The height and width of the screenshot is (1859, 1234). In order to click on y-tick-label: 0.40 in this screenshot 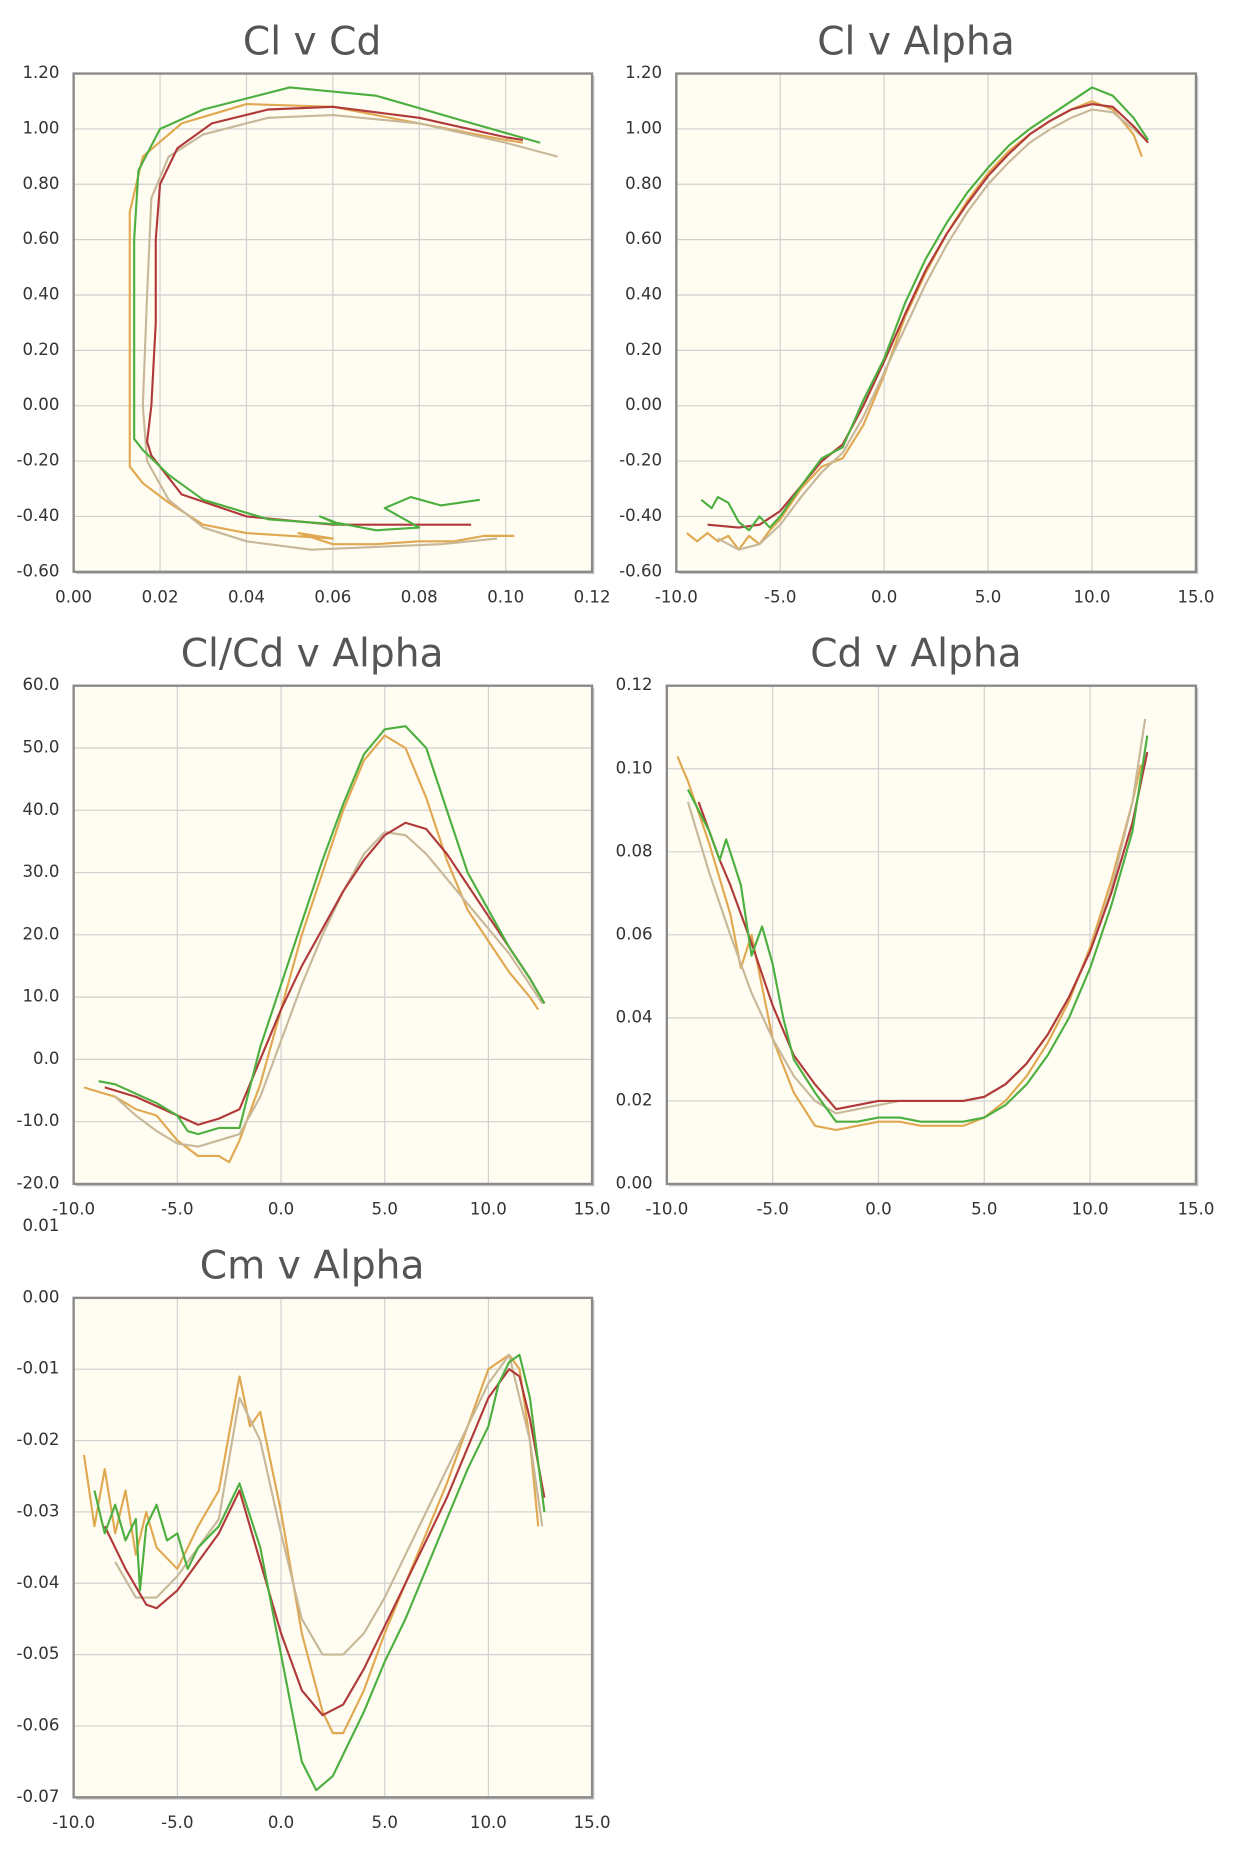, I will do `click(40, 294)`.